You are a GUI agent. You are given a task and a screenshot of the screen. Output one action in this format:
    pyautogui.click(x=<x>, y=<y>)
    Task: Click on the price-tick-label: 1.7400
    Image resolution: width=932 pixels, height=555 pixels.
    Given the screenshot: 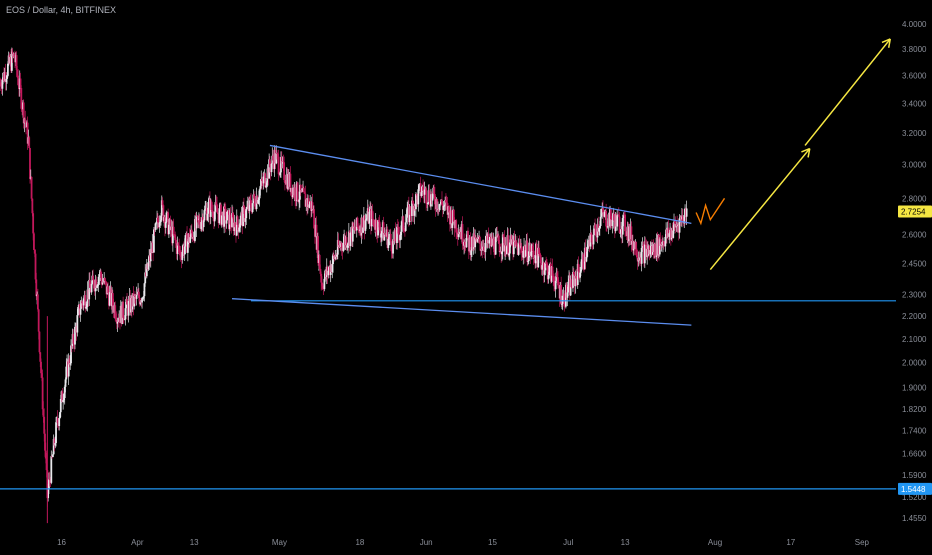 What is the action you would take?
    pyautogui.click(x=914, y=431)
    